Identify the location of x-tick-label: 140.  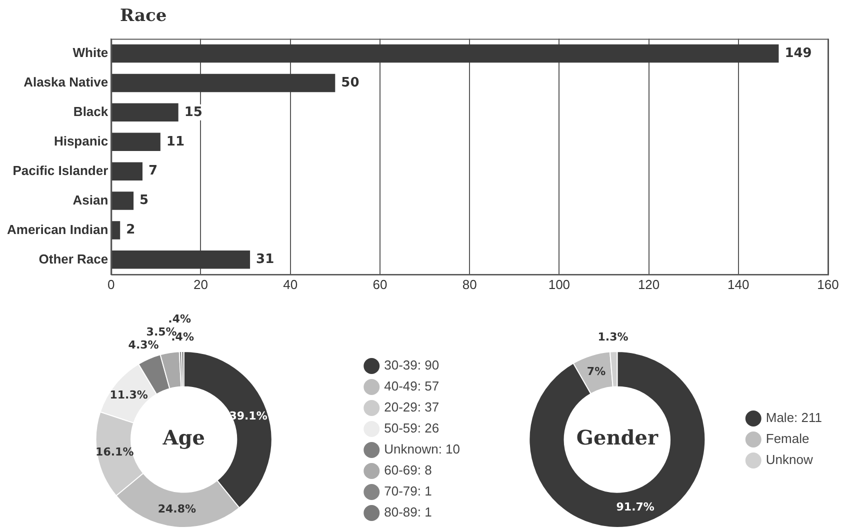
(739, 284).